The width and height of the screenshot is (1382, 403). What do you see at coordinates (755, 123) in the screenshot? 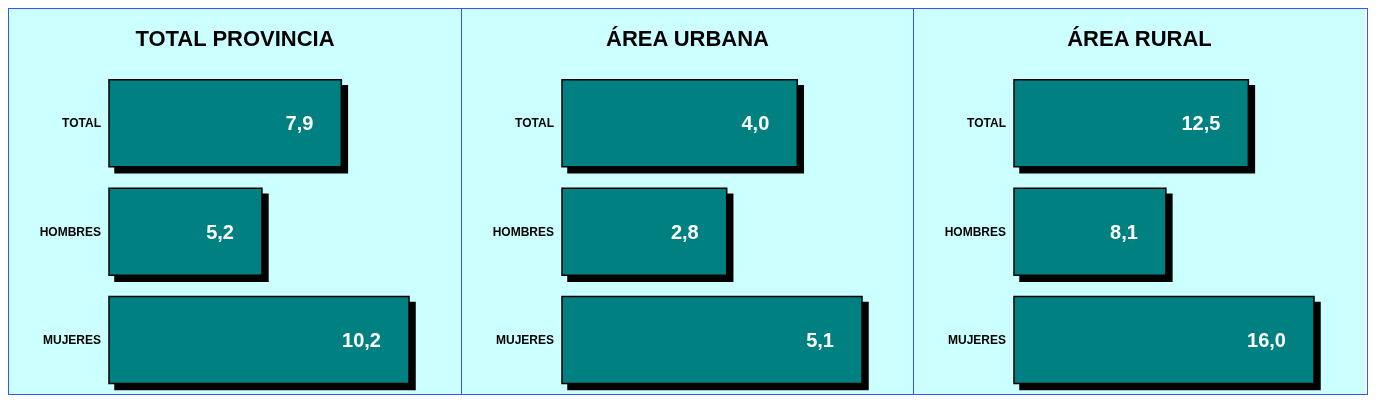
I see `data-label: 4,0` at bounding box center [755, 123].